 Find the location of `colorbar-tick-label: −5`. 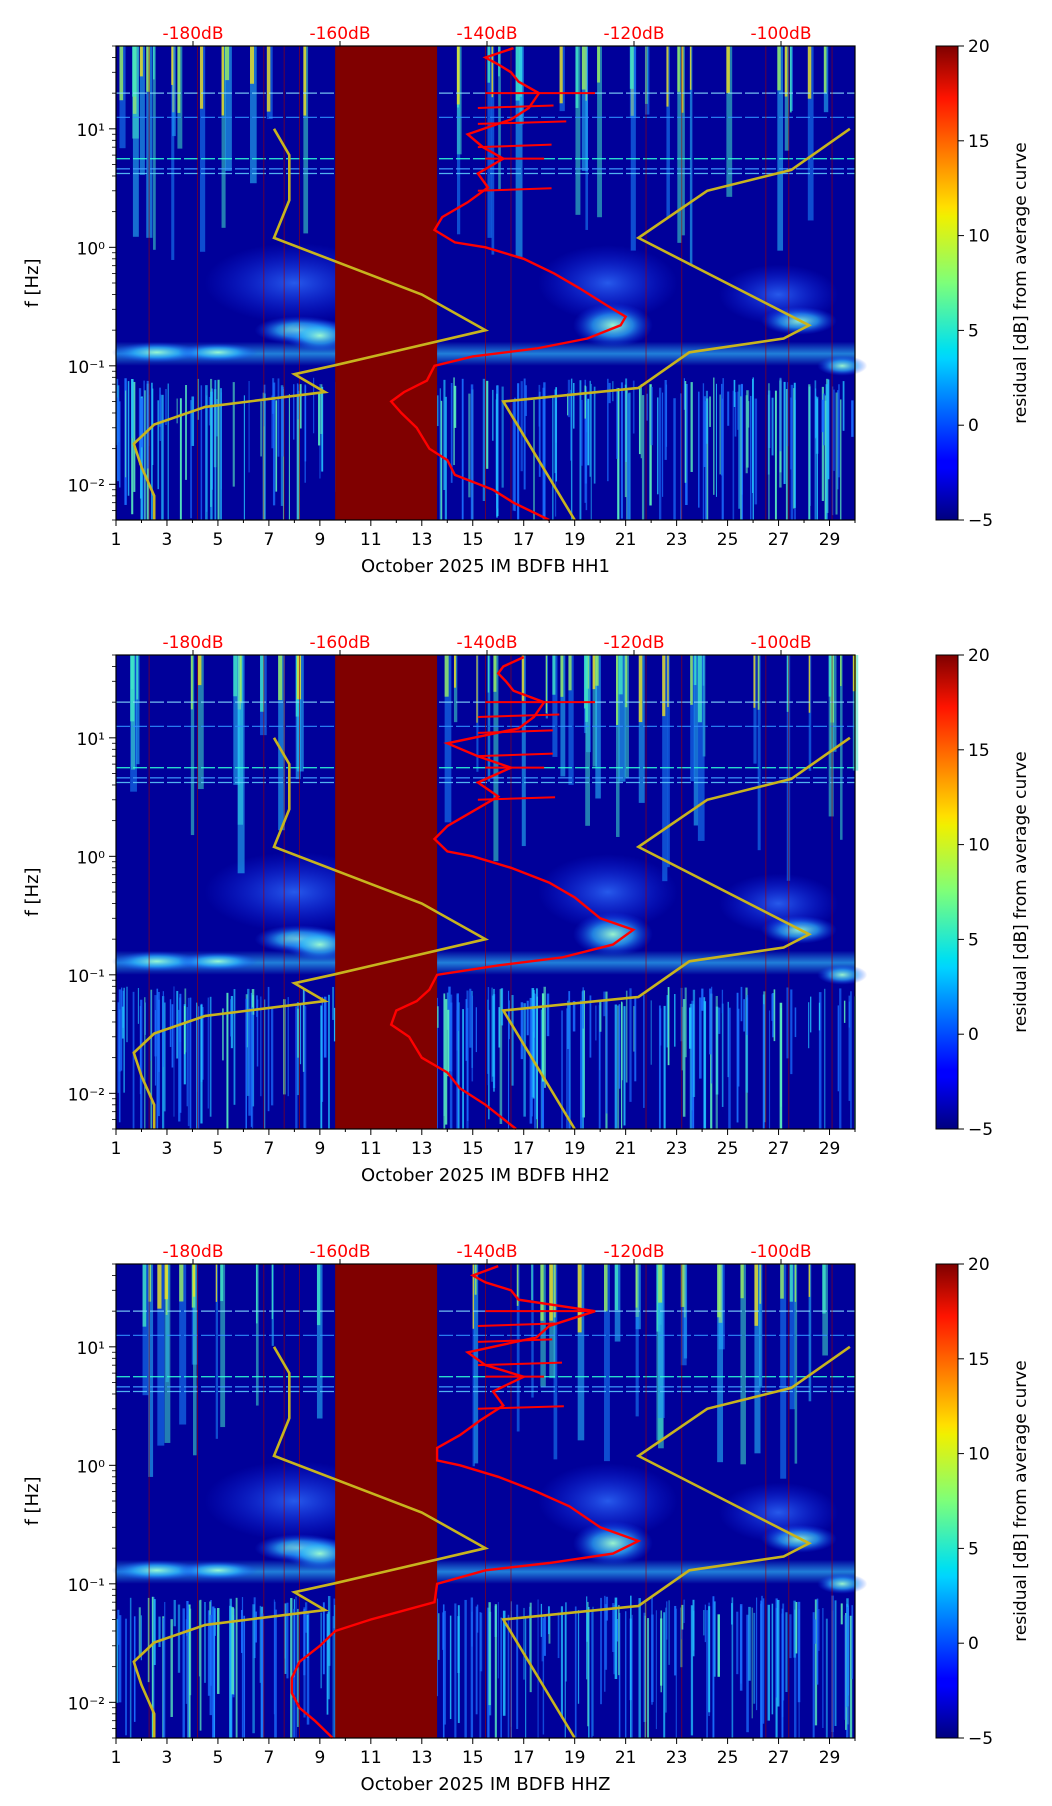

colorbar-tick-label: −5 is located at coordinates (980, 521).